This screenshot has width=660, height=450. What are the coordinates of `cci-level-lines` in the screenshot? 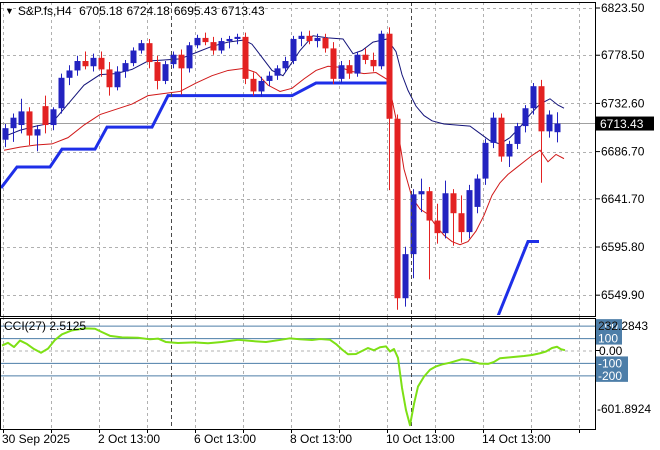 It's located at (298, 351).